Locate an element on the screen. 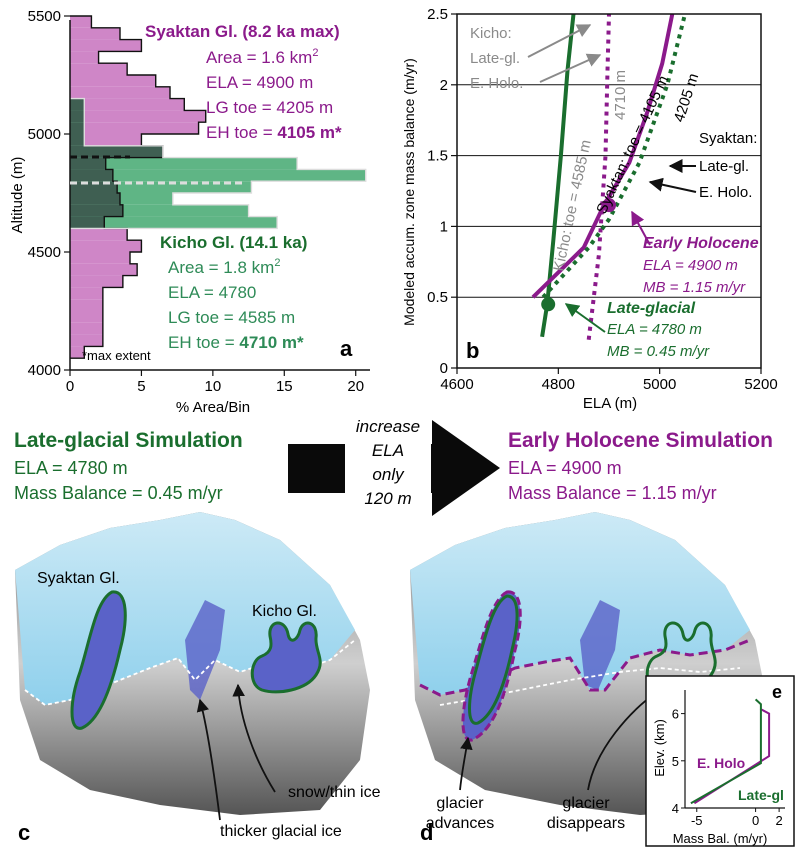 The image size is (800, 855). snow-pointer is located at coordinates (254, 738).